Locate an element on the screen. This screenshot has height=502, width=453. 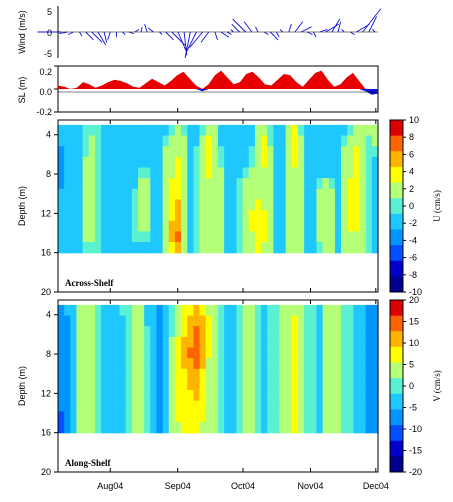
colorbar-tick-label: -15 is located at coordinates (415, 451).